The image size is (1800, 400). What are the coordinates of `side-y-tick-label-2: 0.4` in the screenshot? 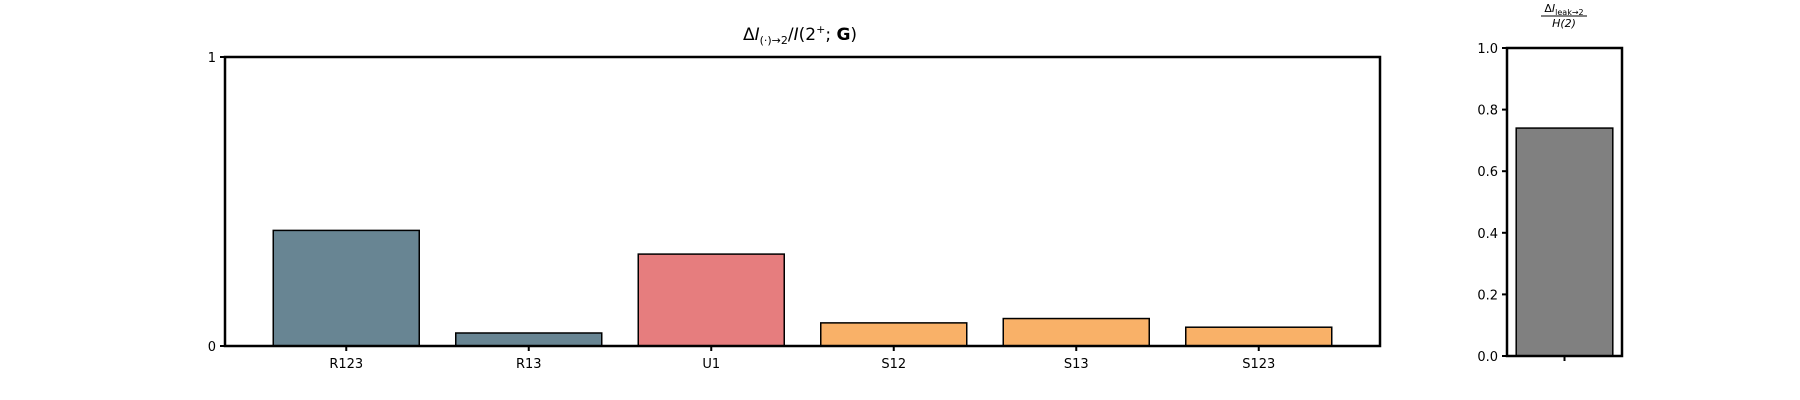 It's located at (1487, 234).